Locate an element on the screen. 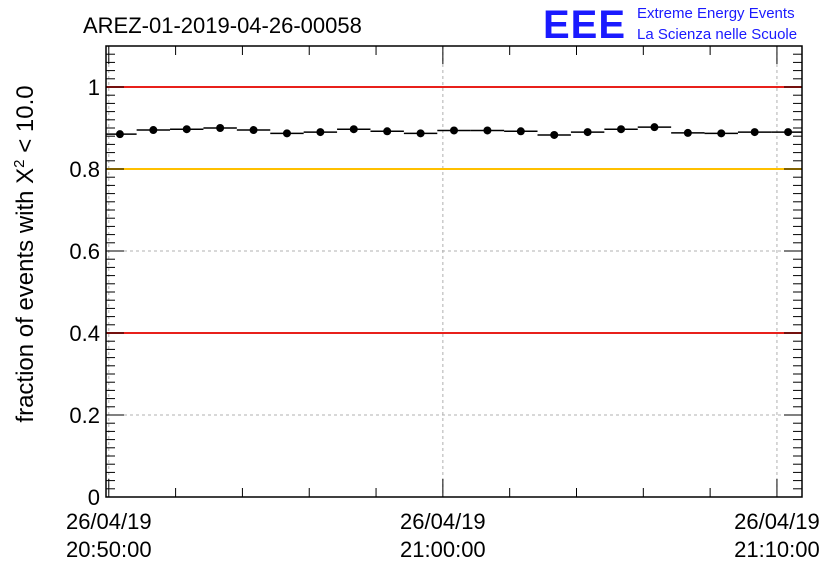 The image size is (836, 572). y-axis-label-symbol: X is located at coordinates (25, 176).